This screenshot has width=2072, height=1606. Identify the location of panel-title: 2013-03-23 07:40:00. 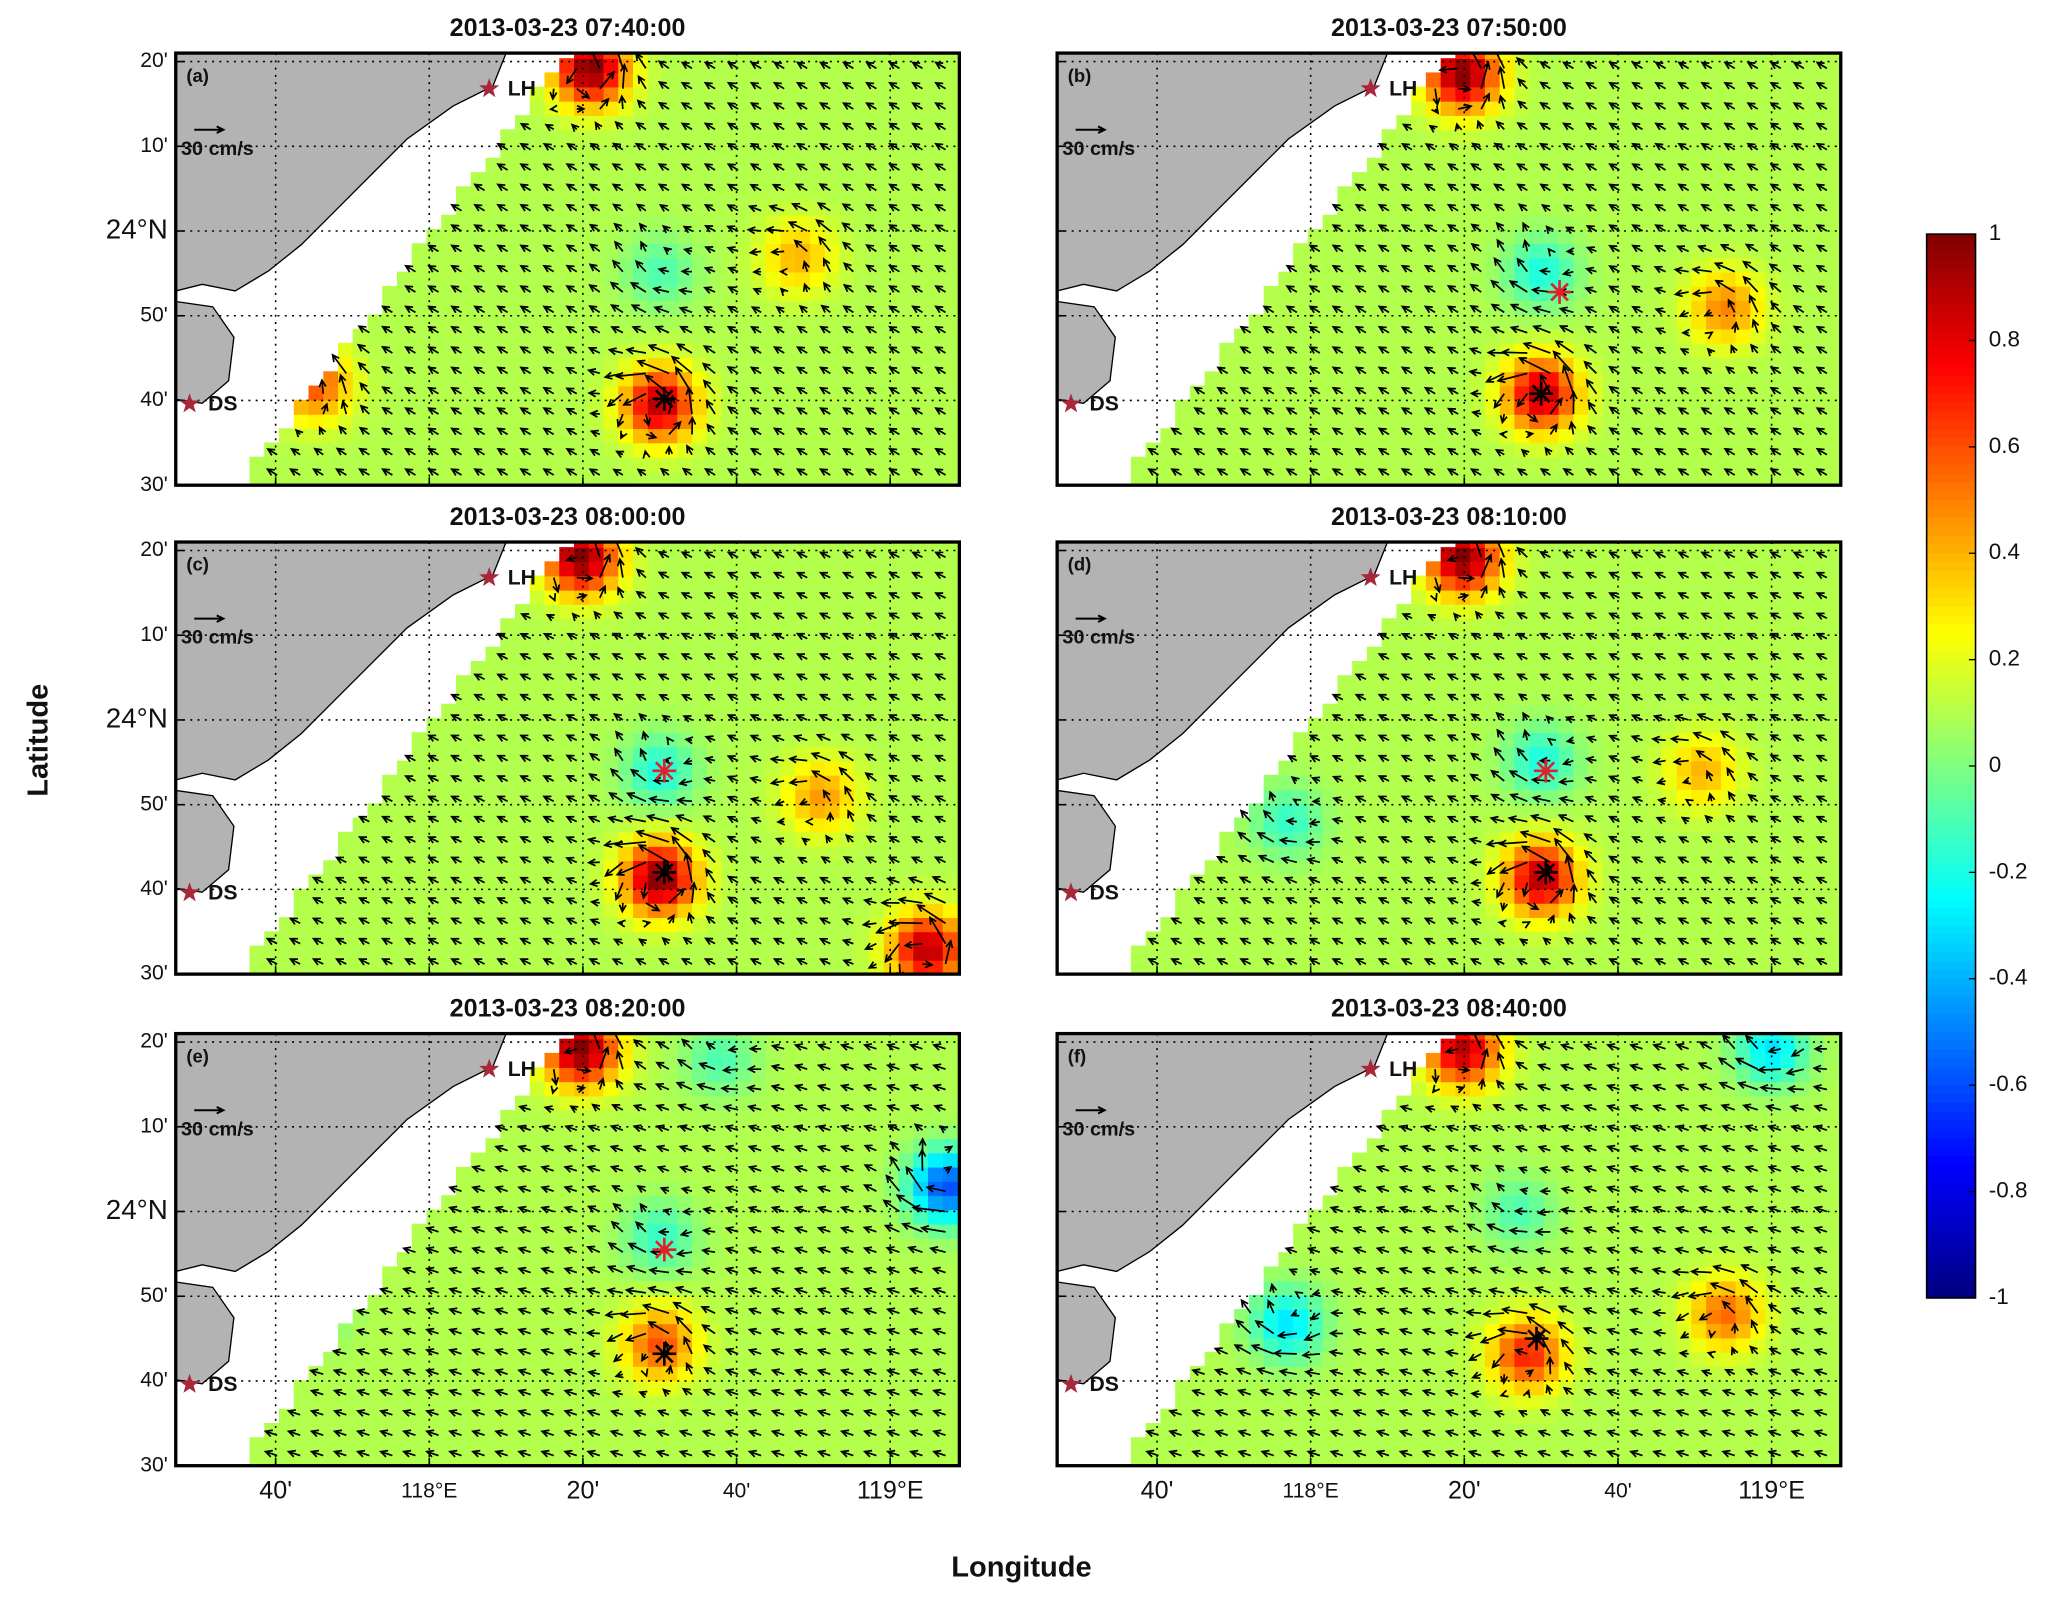
(568, 28).